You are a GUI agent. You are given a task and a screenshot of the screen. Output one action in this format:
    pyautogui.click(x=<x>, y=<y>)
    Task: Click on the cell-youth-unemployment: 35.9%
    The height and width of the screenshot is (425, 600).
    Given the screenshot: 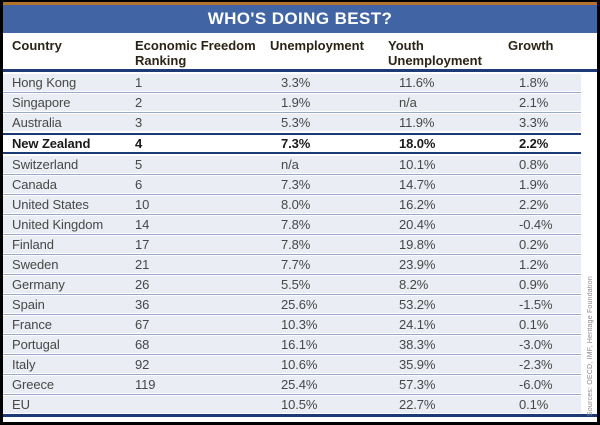 What is the action you would take?
    pyautogui.click(x=417, y=364)
    